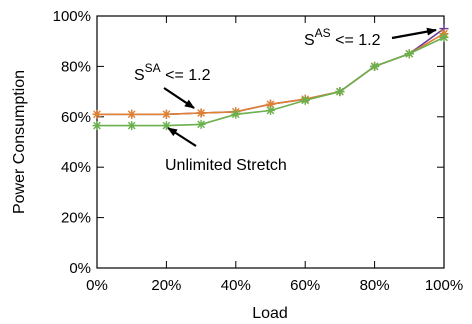 The image size is (472, 324). I want to click on y-tick-label: 100%, so click(72, 16).